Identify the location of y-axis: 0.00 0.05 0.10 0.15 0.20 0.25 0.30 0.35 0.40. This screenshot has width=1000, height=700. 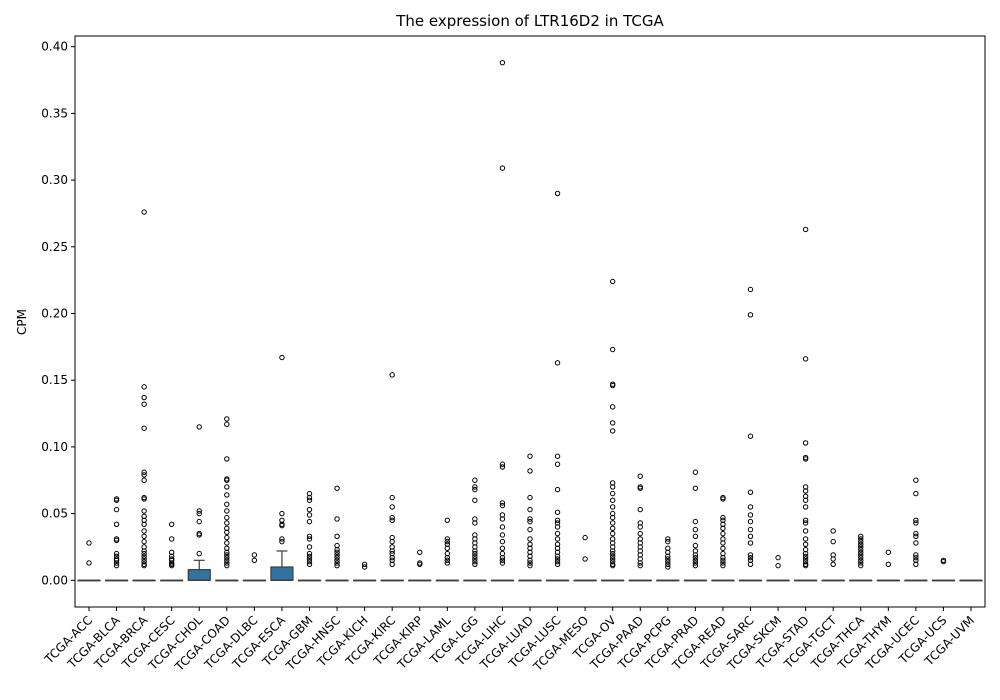
(58, 313).